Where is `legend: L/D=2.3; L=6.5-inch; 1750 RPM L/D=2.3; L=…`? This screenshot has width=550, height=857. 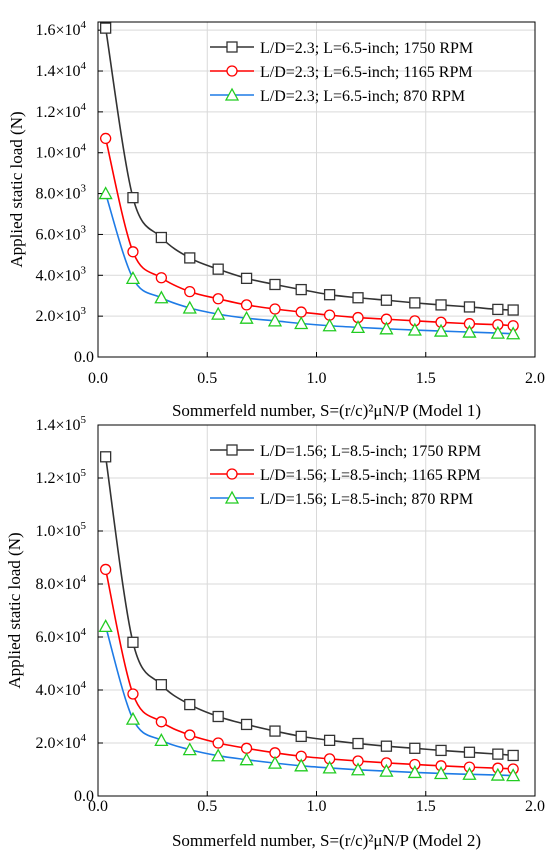 legend: L/D=2.3; L=6.5-inch; 1750 RPM L/D=2.3; L=… is located at coordinates (341, 72).